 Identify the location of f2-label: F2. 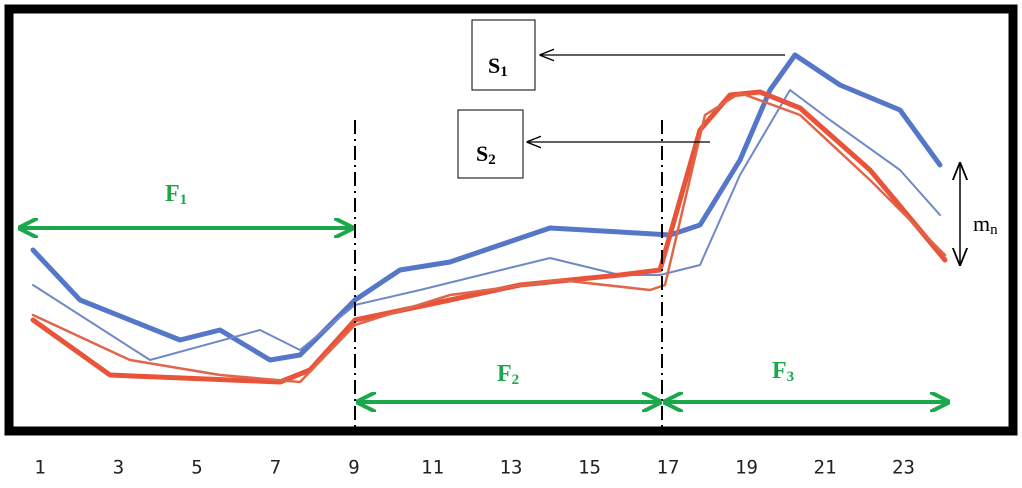
(508, 375).